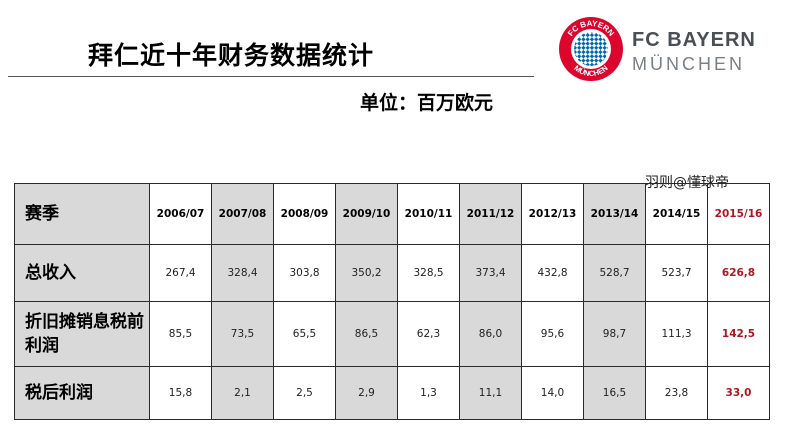 The image size is (800, 426). What do you see at coordinates (180, 273) in the screenshot?
I see `table-cell: 267,4` at bounding box center [180, 273].